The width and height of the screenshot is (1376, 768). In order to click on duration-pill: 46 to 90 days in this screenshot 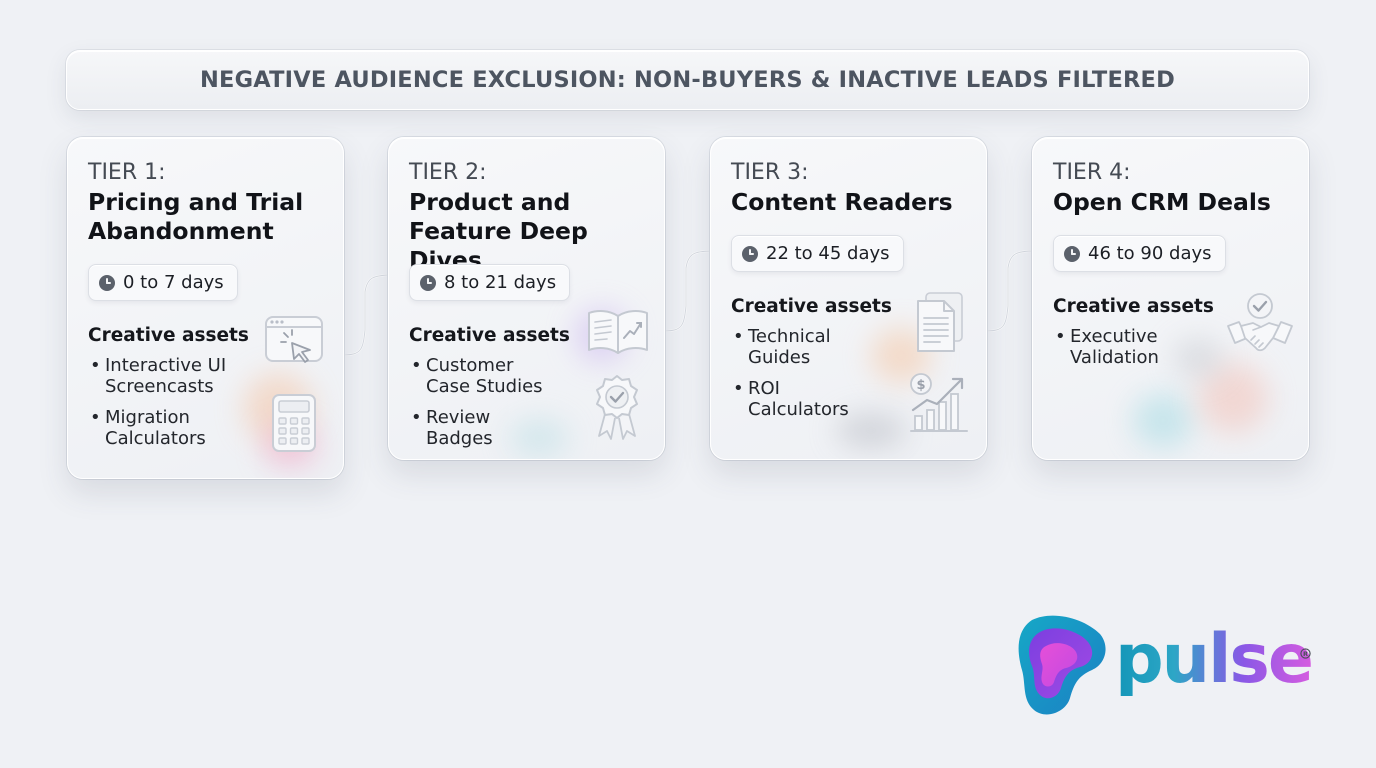, I will do `click(1139, 253)`.